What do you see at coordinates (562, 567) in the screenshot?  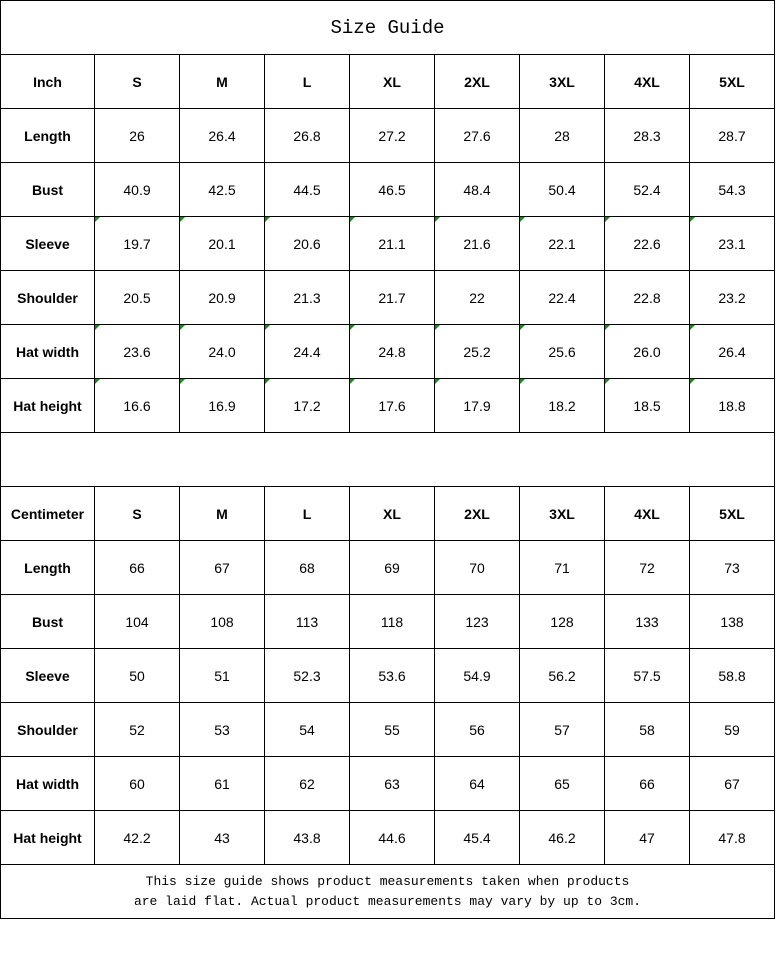 I see `value-cell: 71` at bounding box center [562, 567].